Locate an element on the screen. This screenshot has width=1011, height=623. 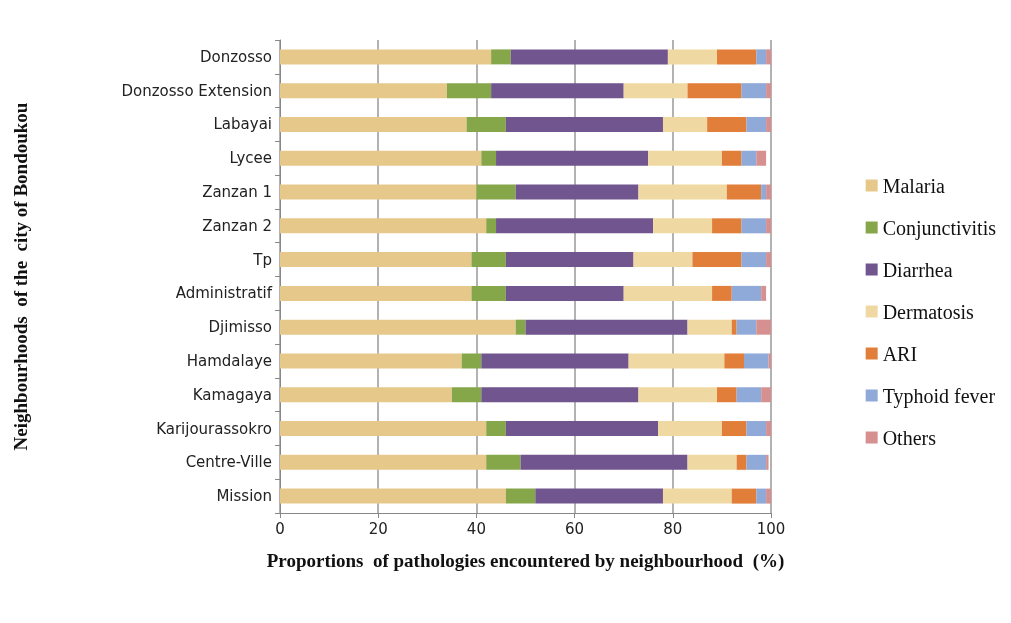
x-tick-label: 100 is located at coordinates (771, 528).